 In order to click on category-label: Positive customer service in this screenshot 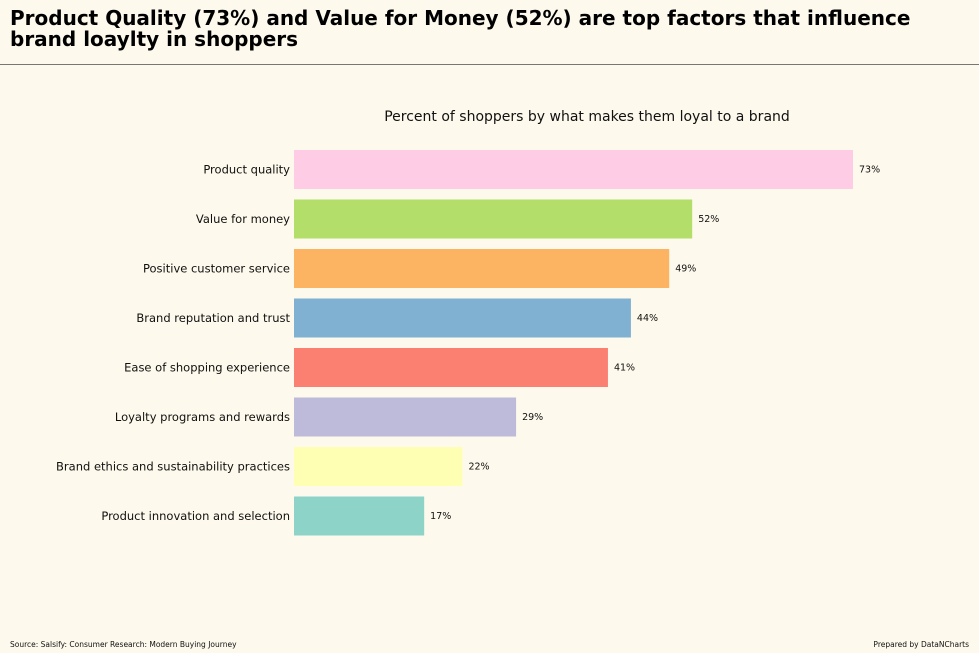, I will do `click(216, 269)`.